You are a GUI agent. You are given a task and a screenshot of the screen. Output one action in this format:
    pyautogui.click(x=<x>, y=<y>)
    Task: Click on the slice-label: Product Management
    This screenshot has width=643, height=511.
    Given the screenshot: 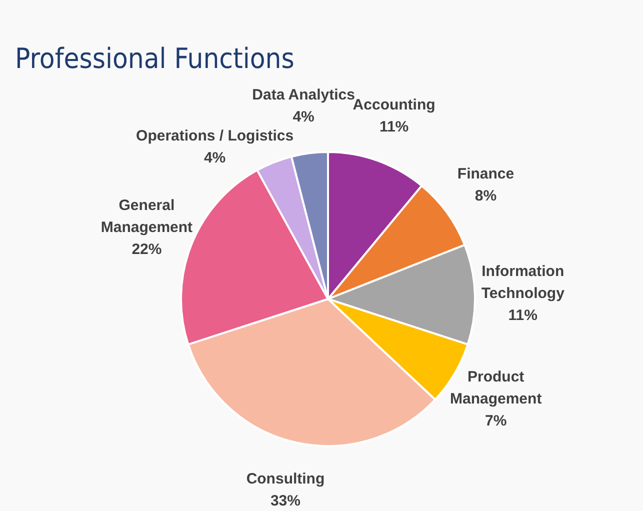 What is the action you would take?
    pyautogui.click(x=496, y=388)
    